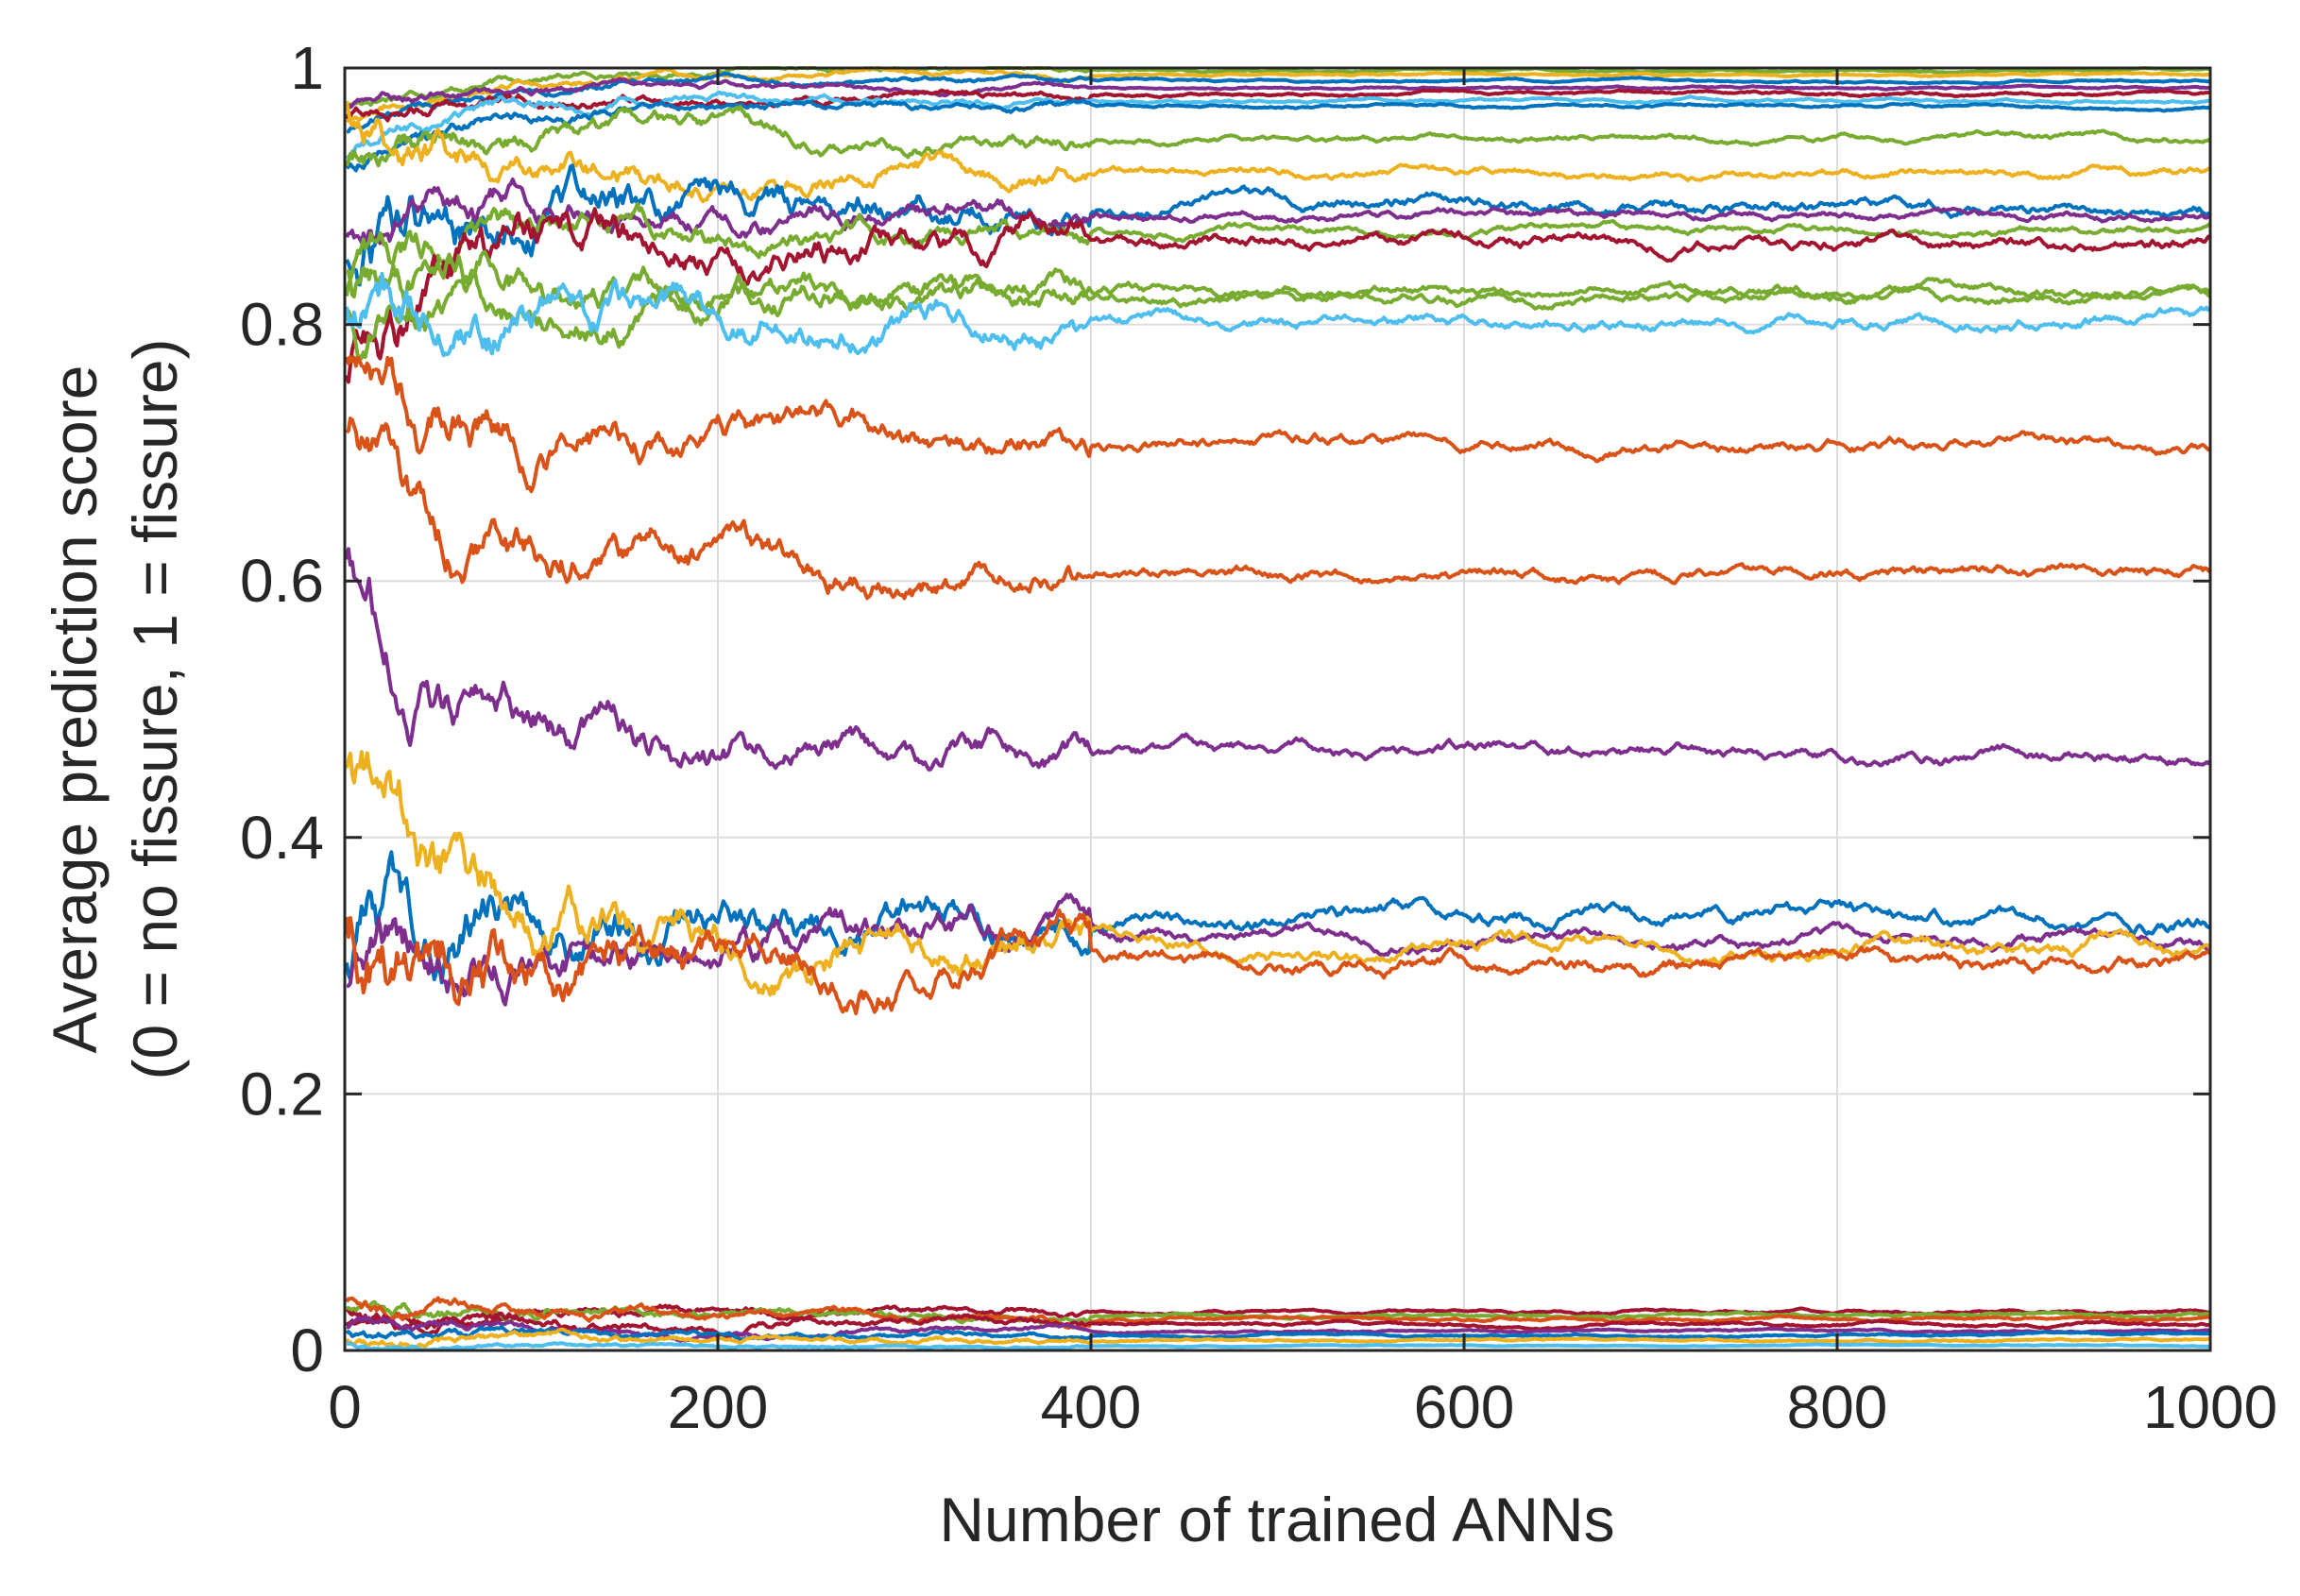 The image size is (2300, 1596). What do you see at coordinates (1278, 249) in the screenshot?
I see `series-line-s12` at bounding box center [1278, 249].